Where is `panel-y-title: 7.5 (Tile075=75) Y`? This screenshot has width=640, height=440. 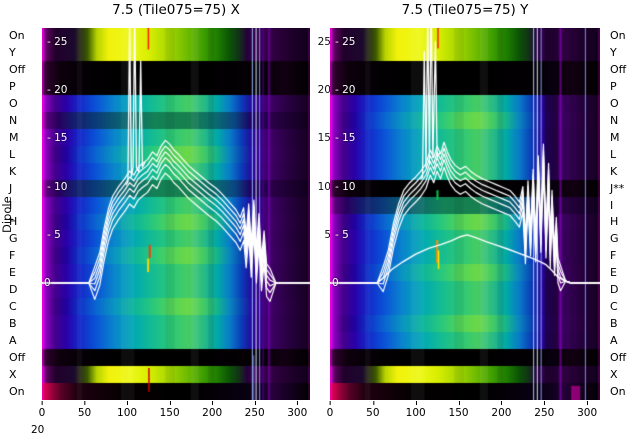 panel-y-title: 7.5 (Tile075=75) Y is located at coordinates (465, 10).